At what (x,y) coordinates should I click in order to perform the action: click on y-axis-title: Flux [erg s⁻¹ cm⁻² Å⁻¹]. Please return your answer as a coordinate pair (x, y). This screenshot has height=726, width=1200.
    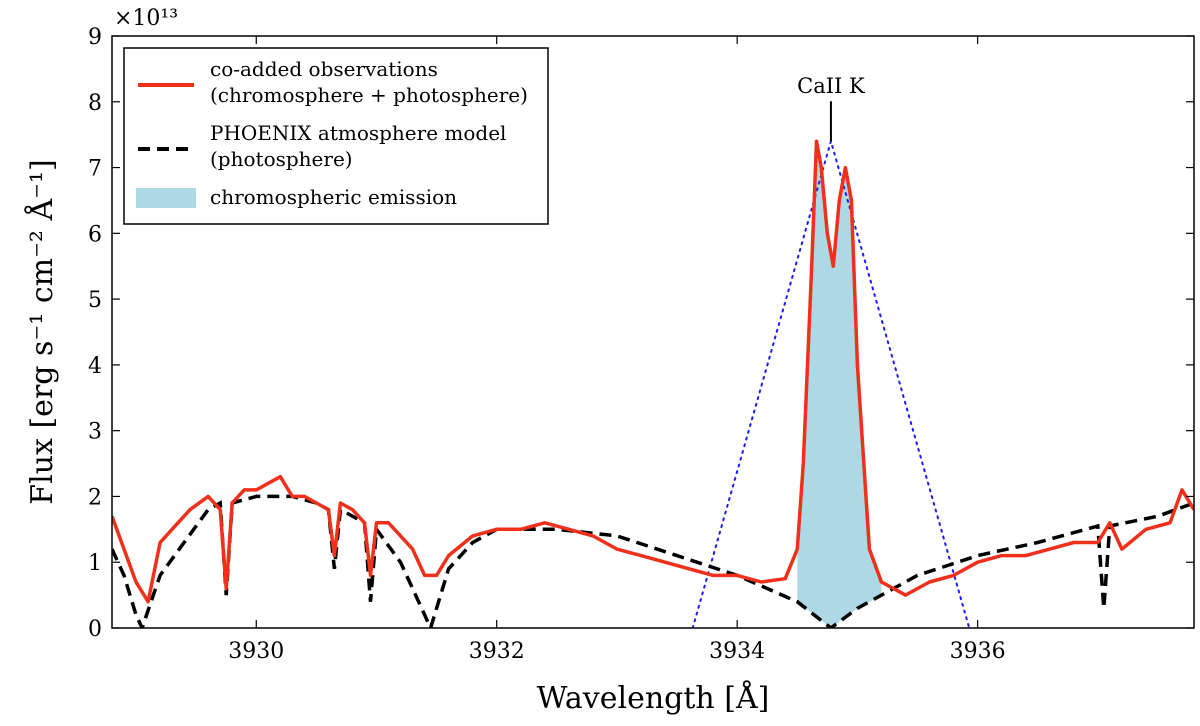
    Looking at the image, I should click on (42, 331).